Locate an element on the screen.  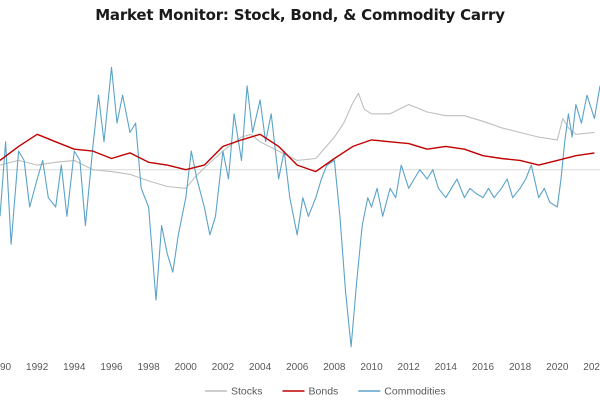
x-tick-label: 1996 is located at coordinates (111, 367).